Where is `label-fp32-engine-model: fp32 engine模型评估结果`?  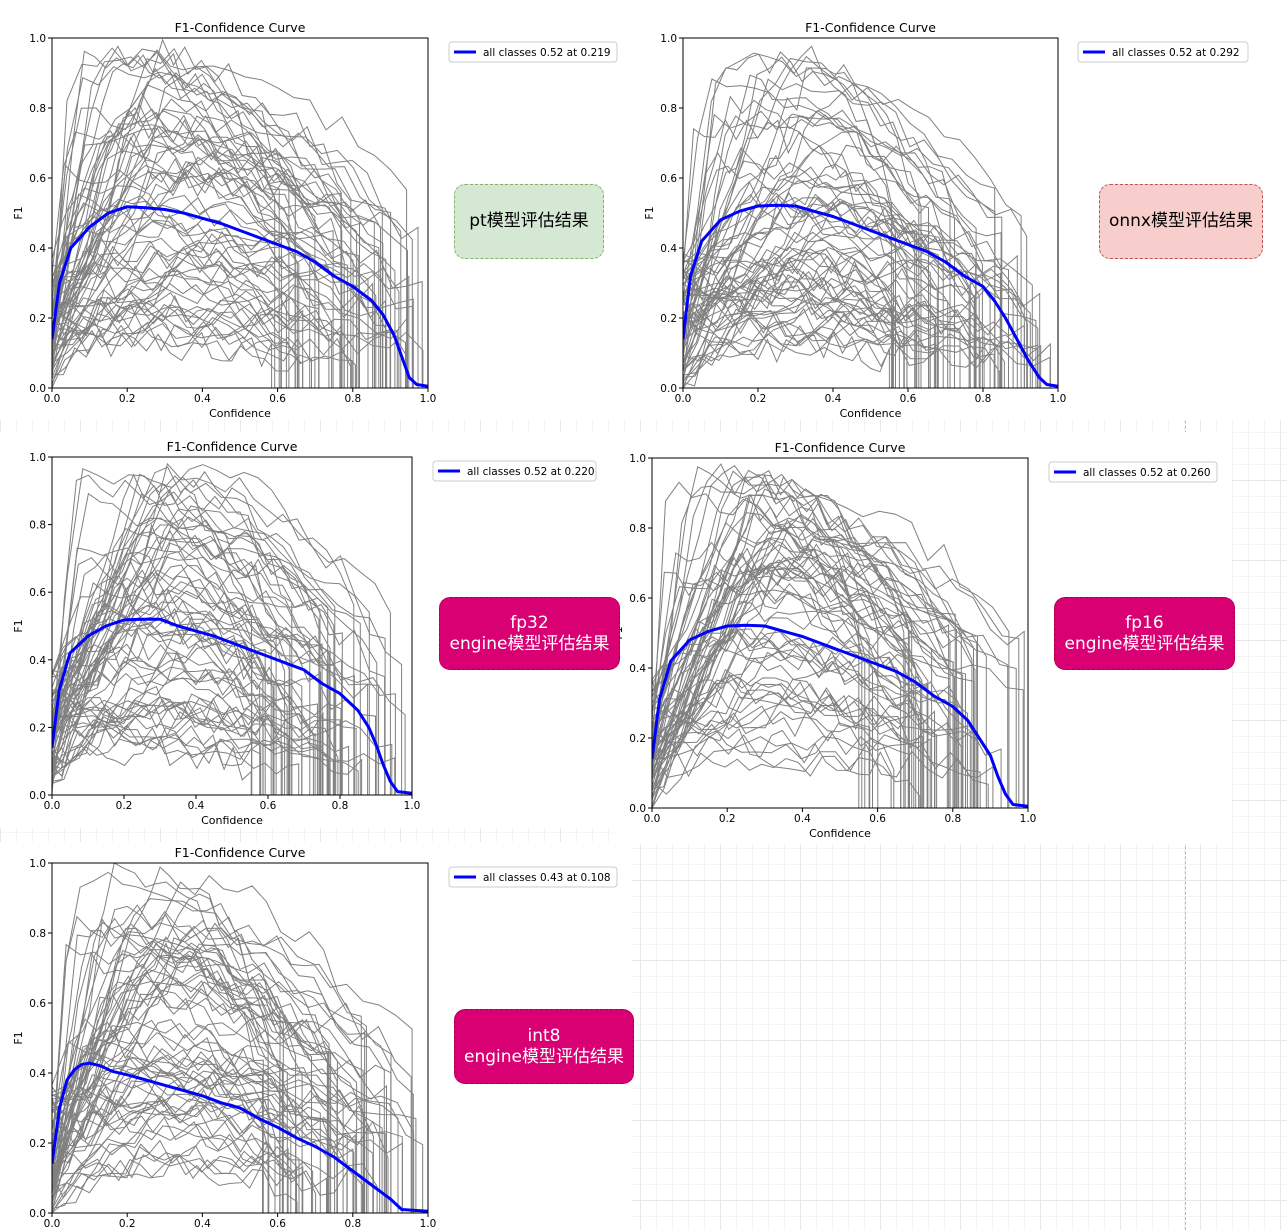 label-fp32-engine-model: fp32 engine模型评估结果 is located at coordinates (529, 633).